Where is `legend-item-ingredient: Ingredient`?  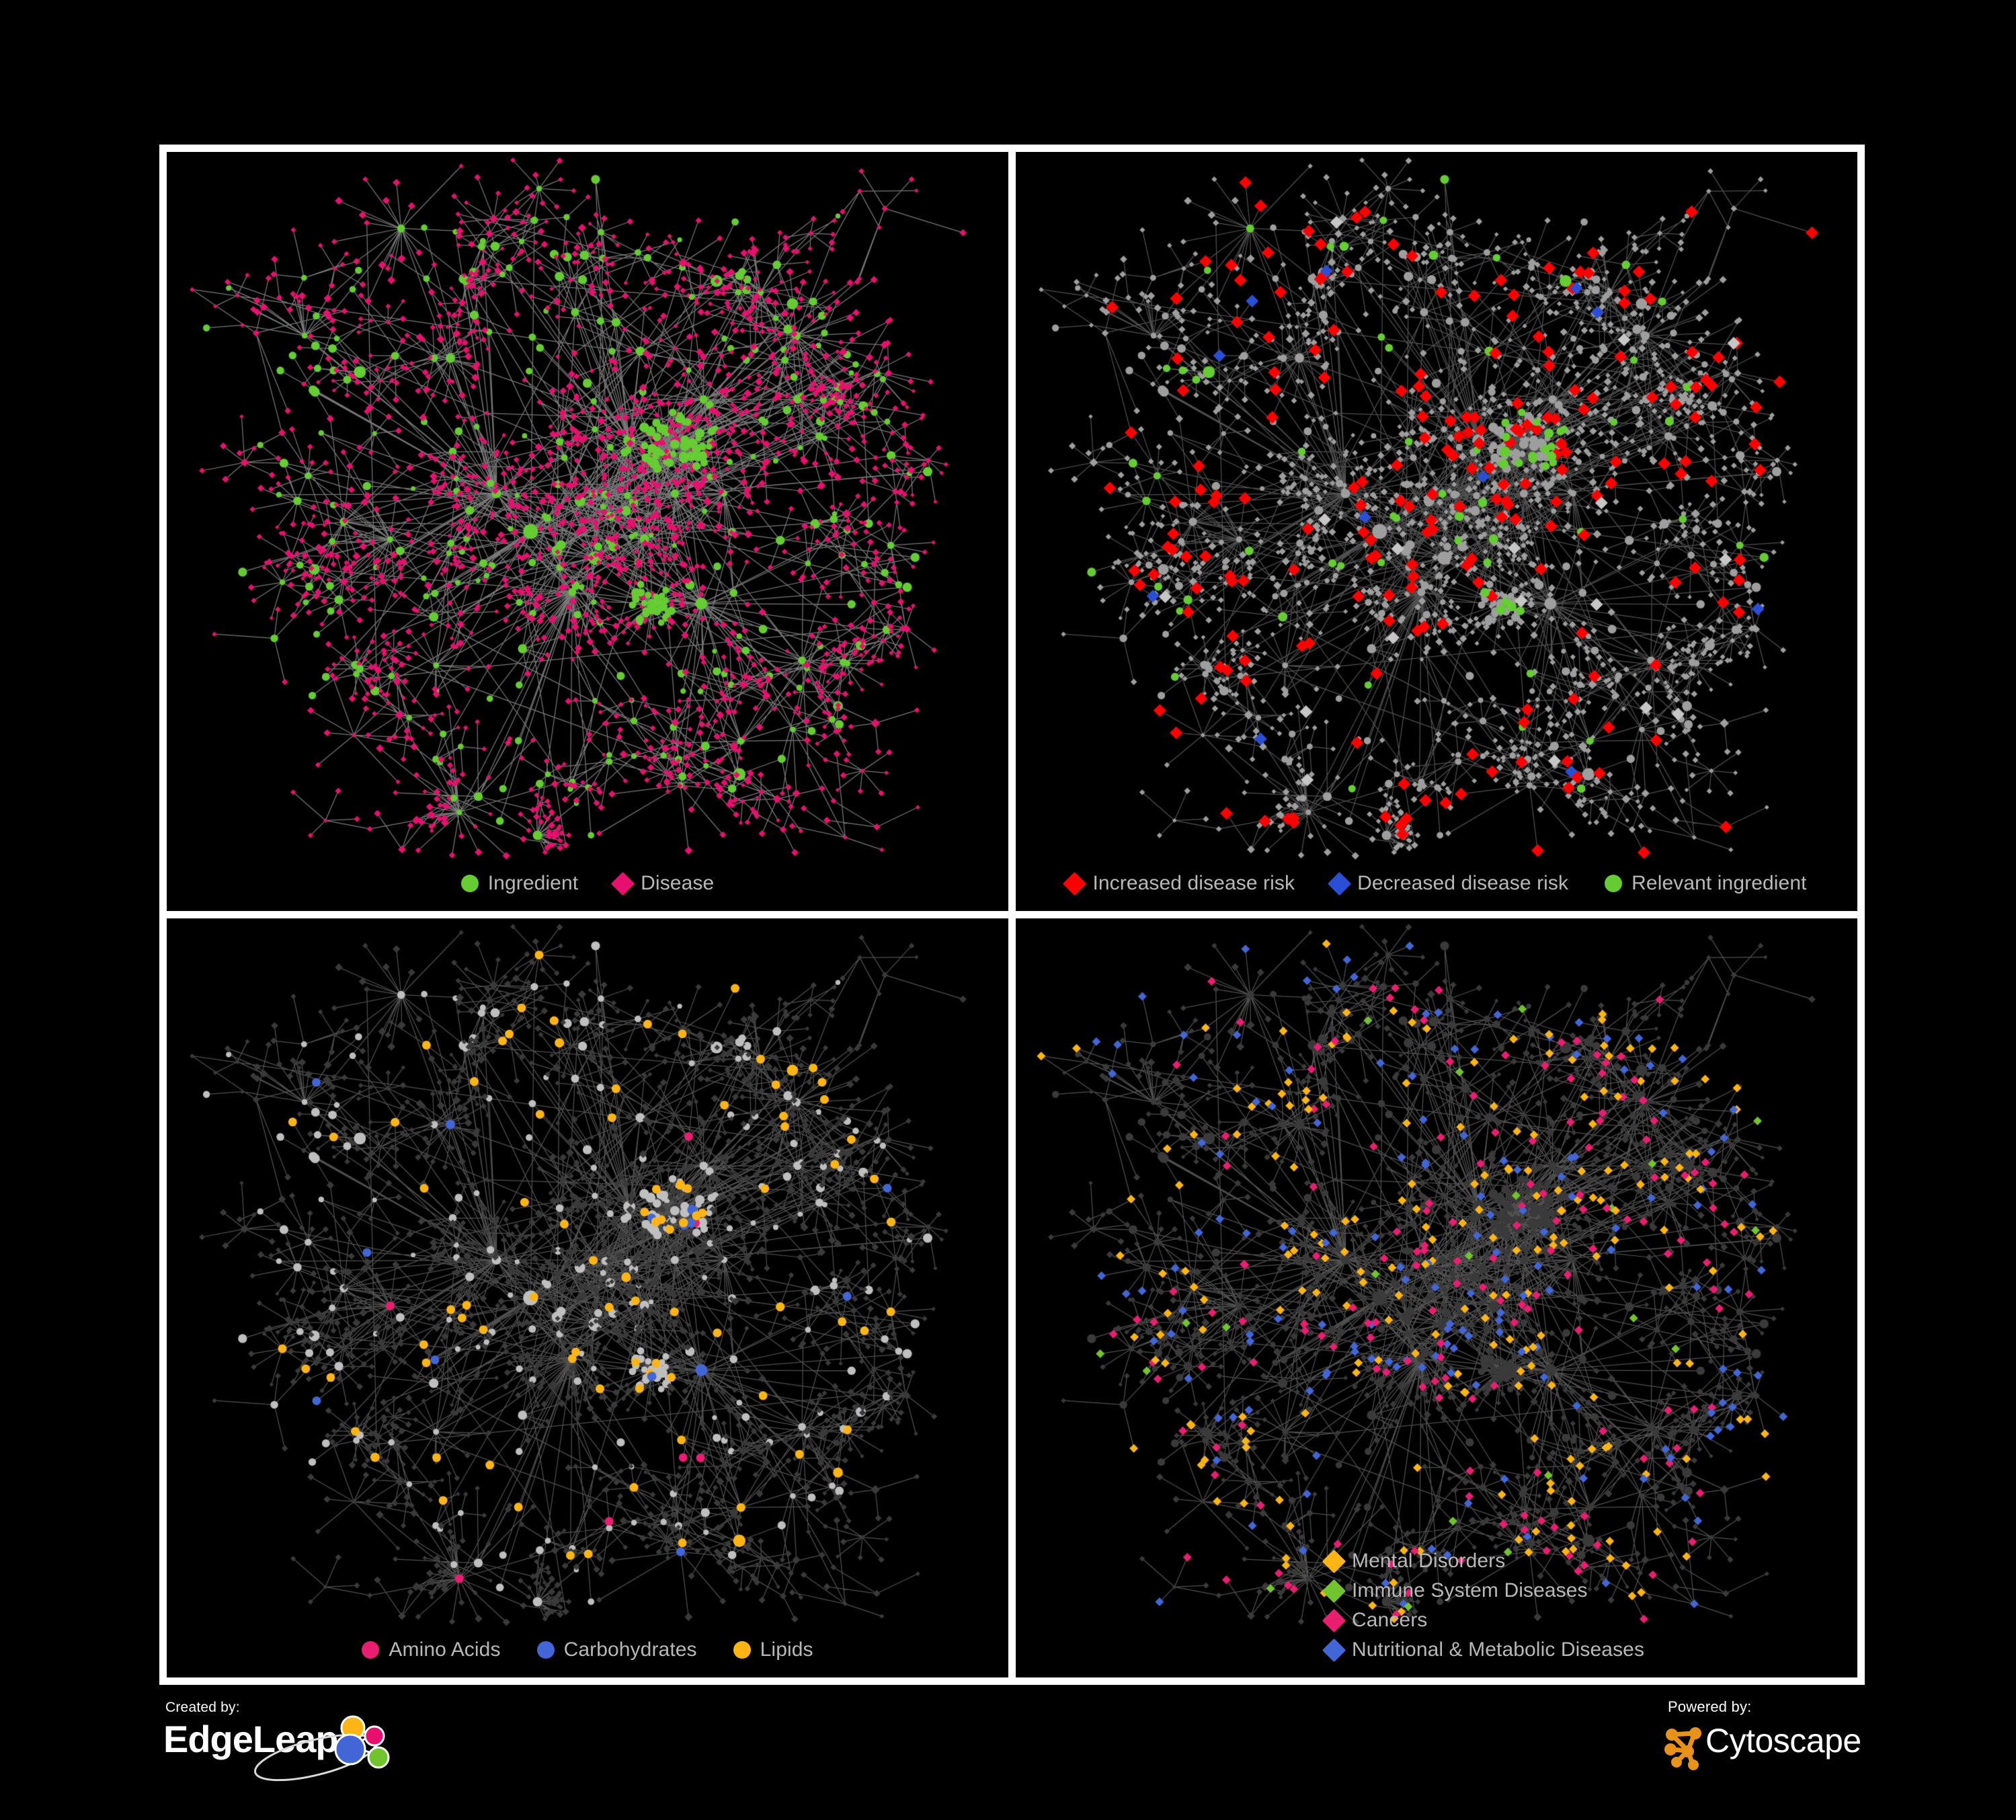
legend-item-ingredient: Ingredient is located at coordinates (519, 883).